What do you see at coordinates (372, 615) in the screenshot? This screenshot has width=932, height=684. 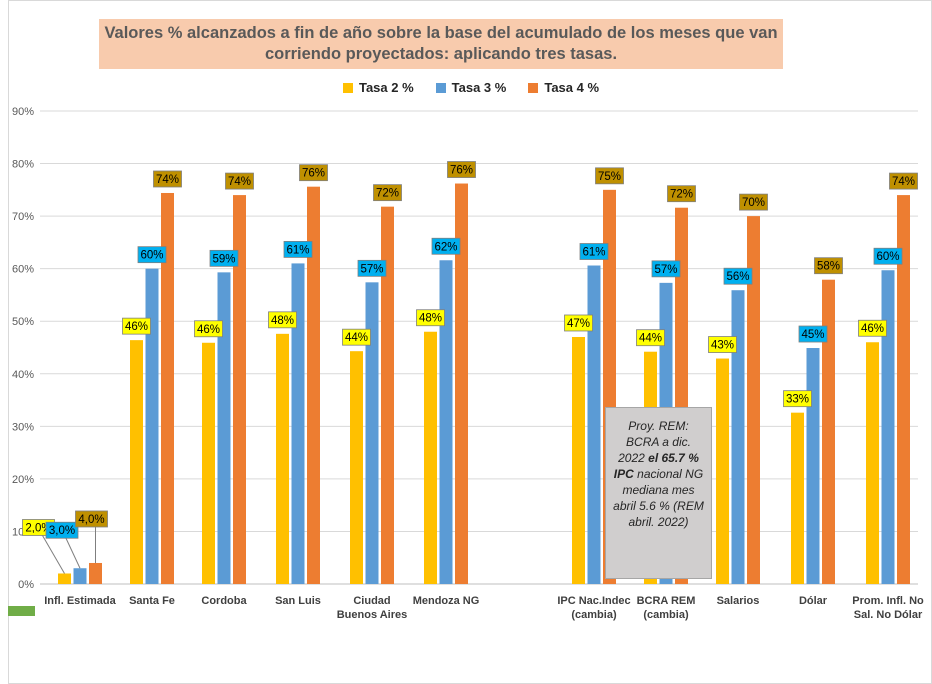 I see `x-tick-label: Buenos Aires` at bounding box center [372, 615].